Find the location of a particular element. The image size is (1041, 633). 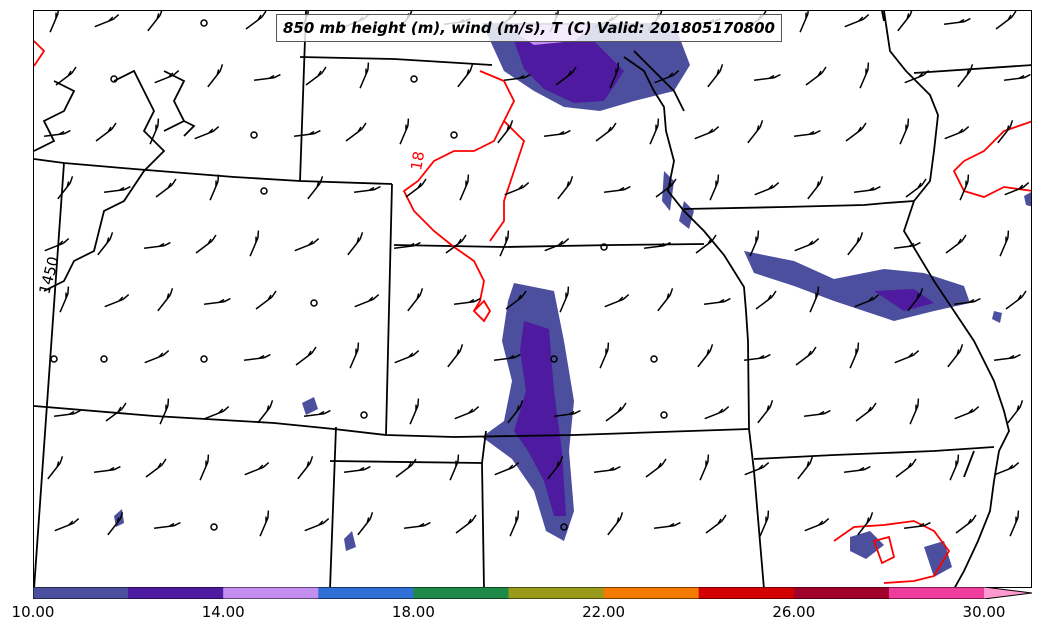

colorbar-tick-label: 10.00 is located at coordinates (33, 612).